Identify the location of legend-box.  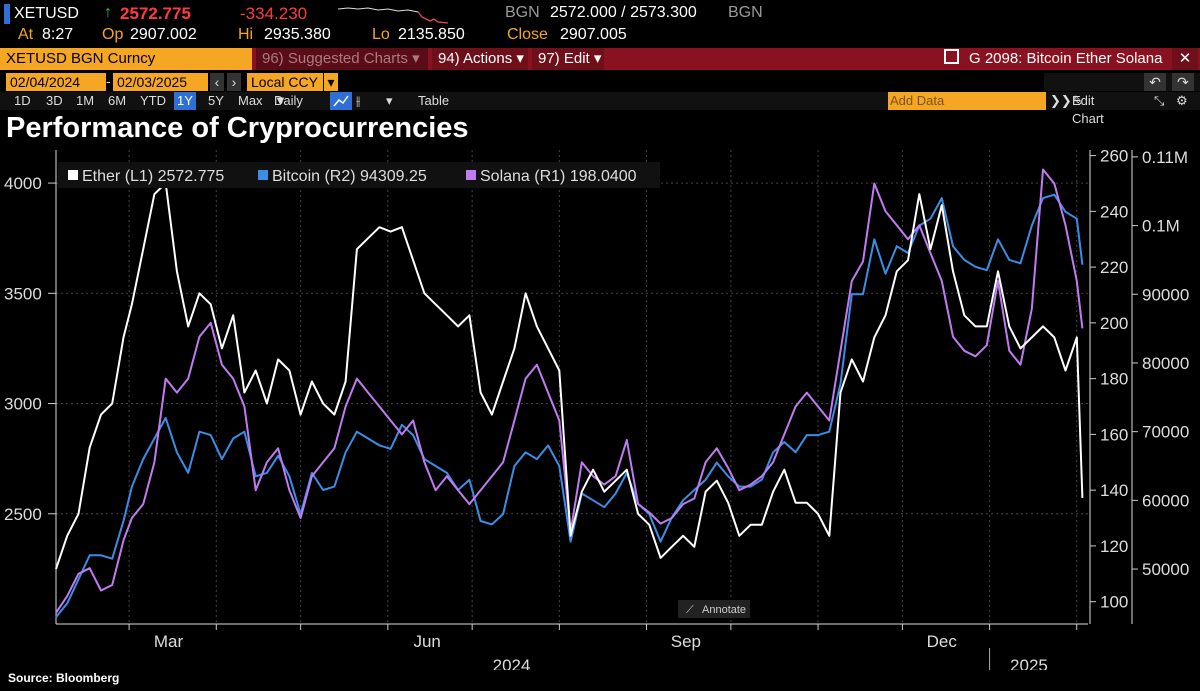
(359, 175).